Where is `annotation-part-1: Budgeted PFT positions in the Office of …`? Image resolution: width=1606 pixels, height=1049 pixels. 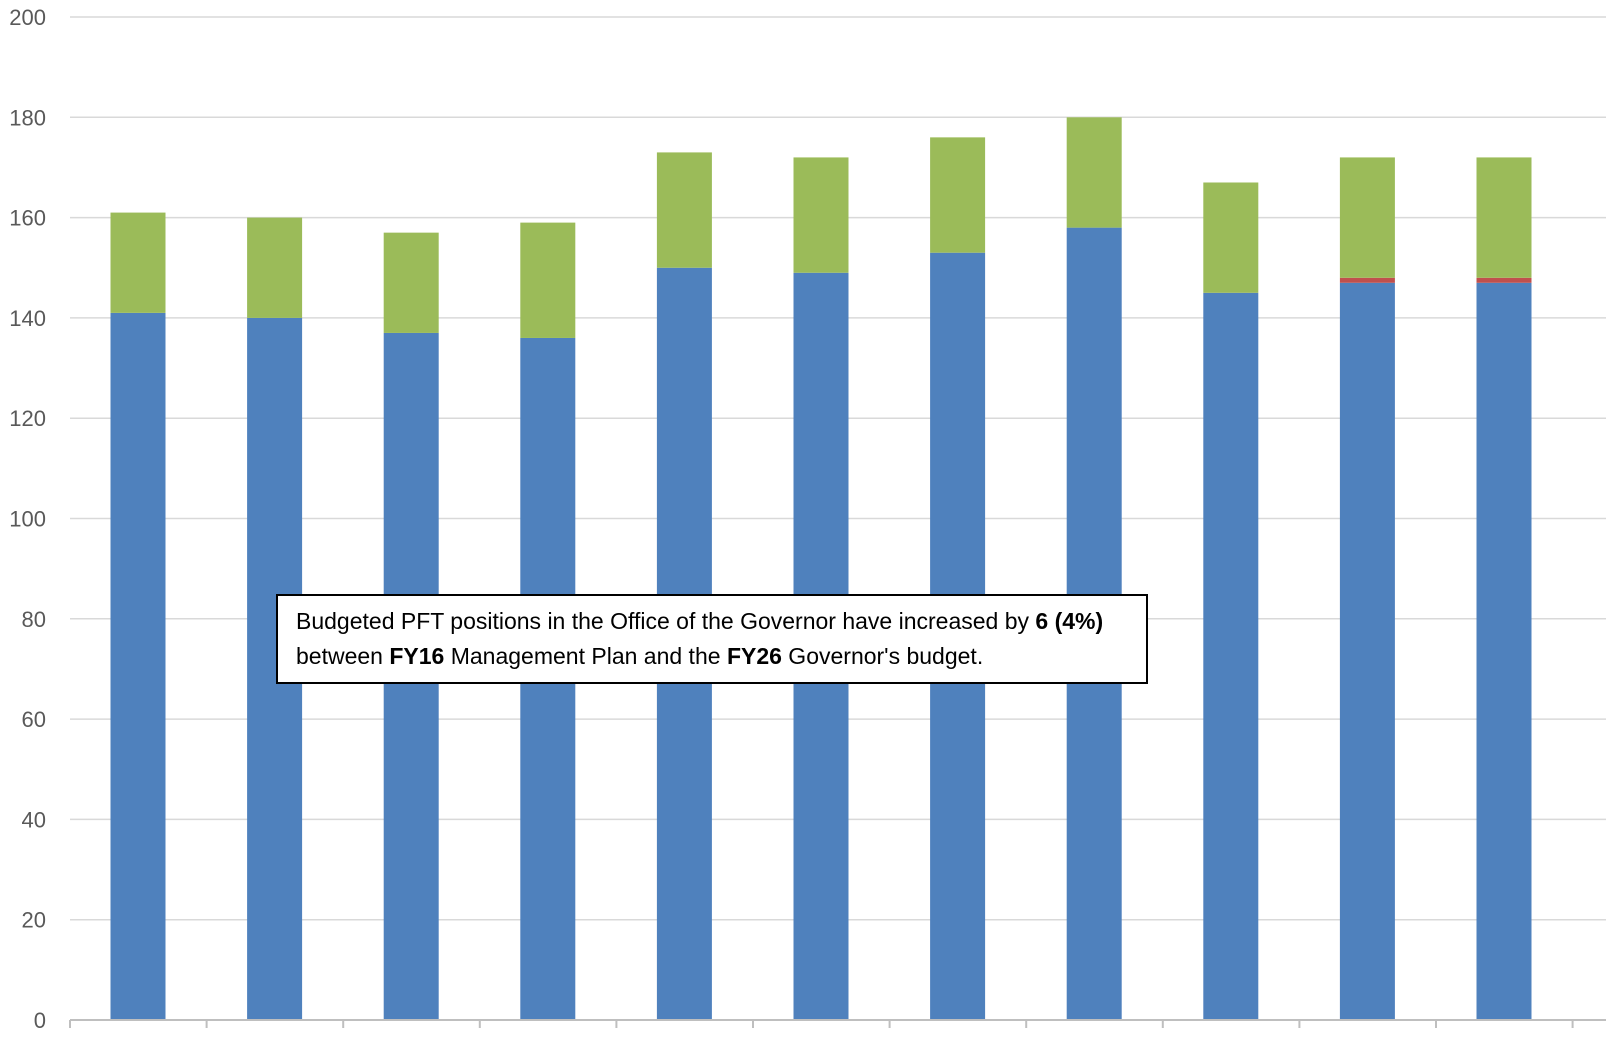
annotation-part-1: Budgeted PFT positions in the Office of … is located at coordinates (666, 621).